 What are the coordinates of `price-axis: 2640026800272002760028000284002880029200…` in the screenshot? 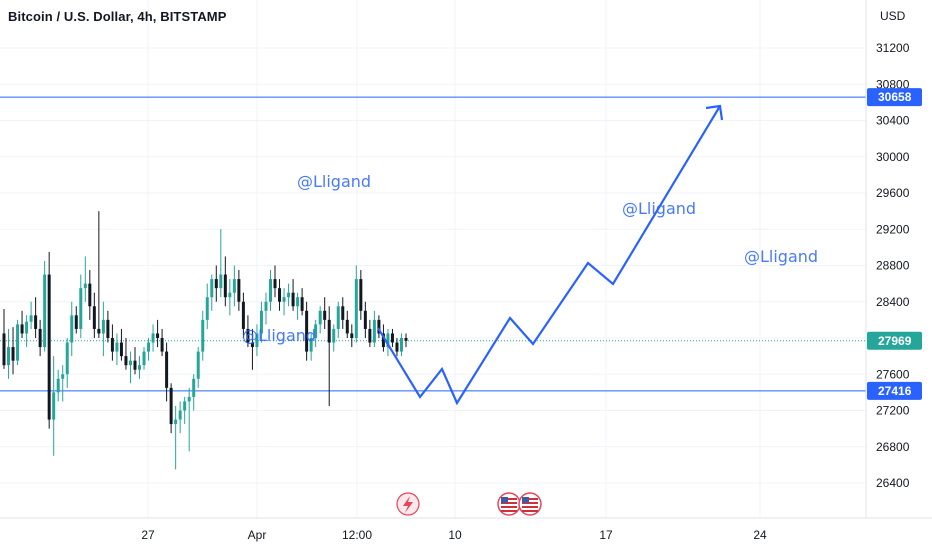 It's located at (893, 259).